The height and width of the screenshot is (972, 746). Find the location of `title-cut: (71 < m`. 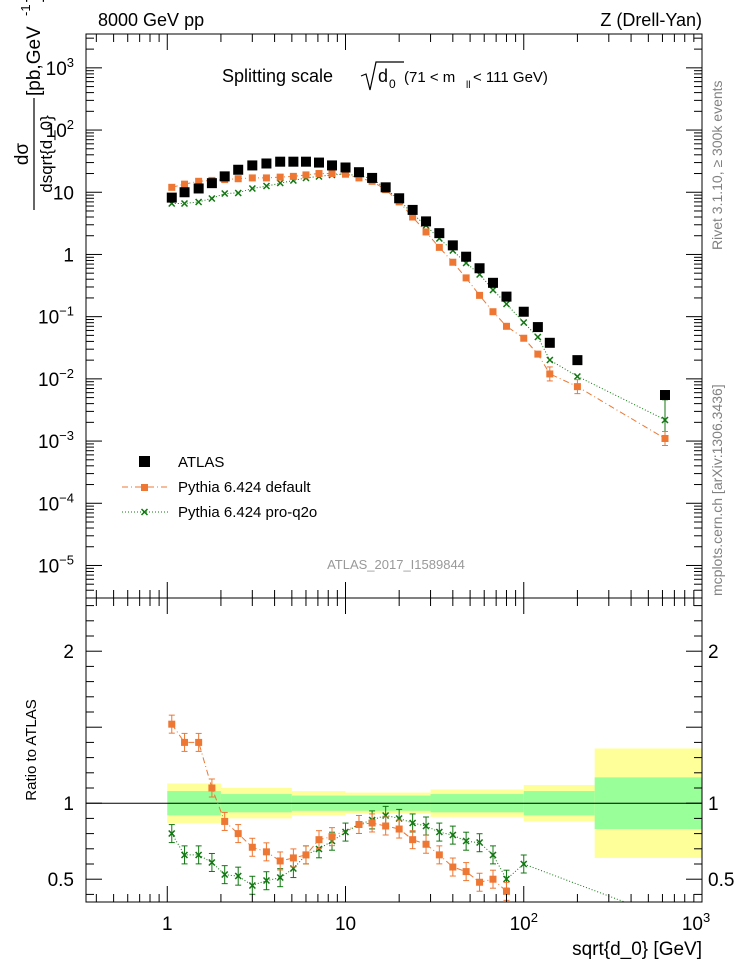

title-cut: (71 < m is located at coordinates (429, 77).